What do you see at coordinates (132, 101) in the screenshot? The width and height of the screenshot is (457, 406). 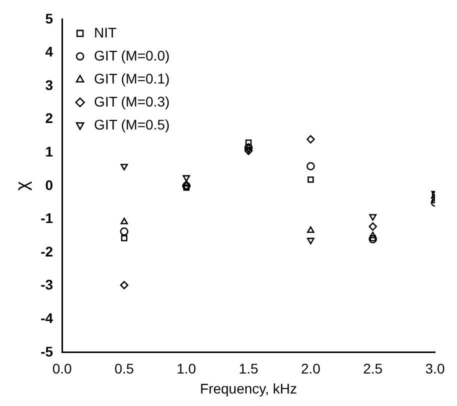 I see `legend-label: GIT (M=0.3)` at bounding box center [132, 101].